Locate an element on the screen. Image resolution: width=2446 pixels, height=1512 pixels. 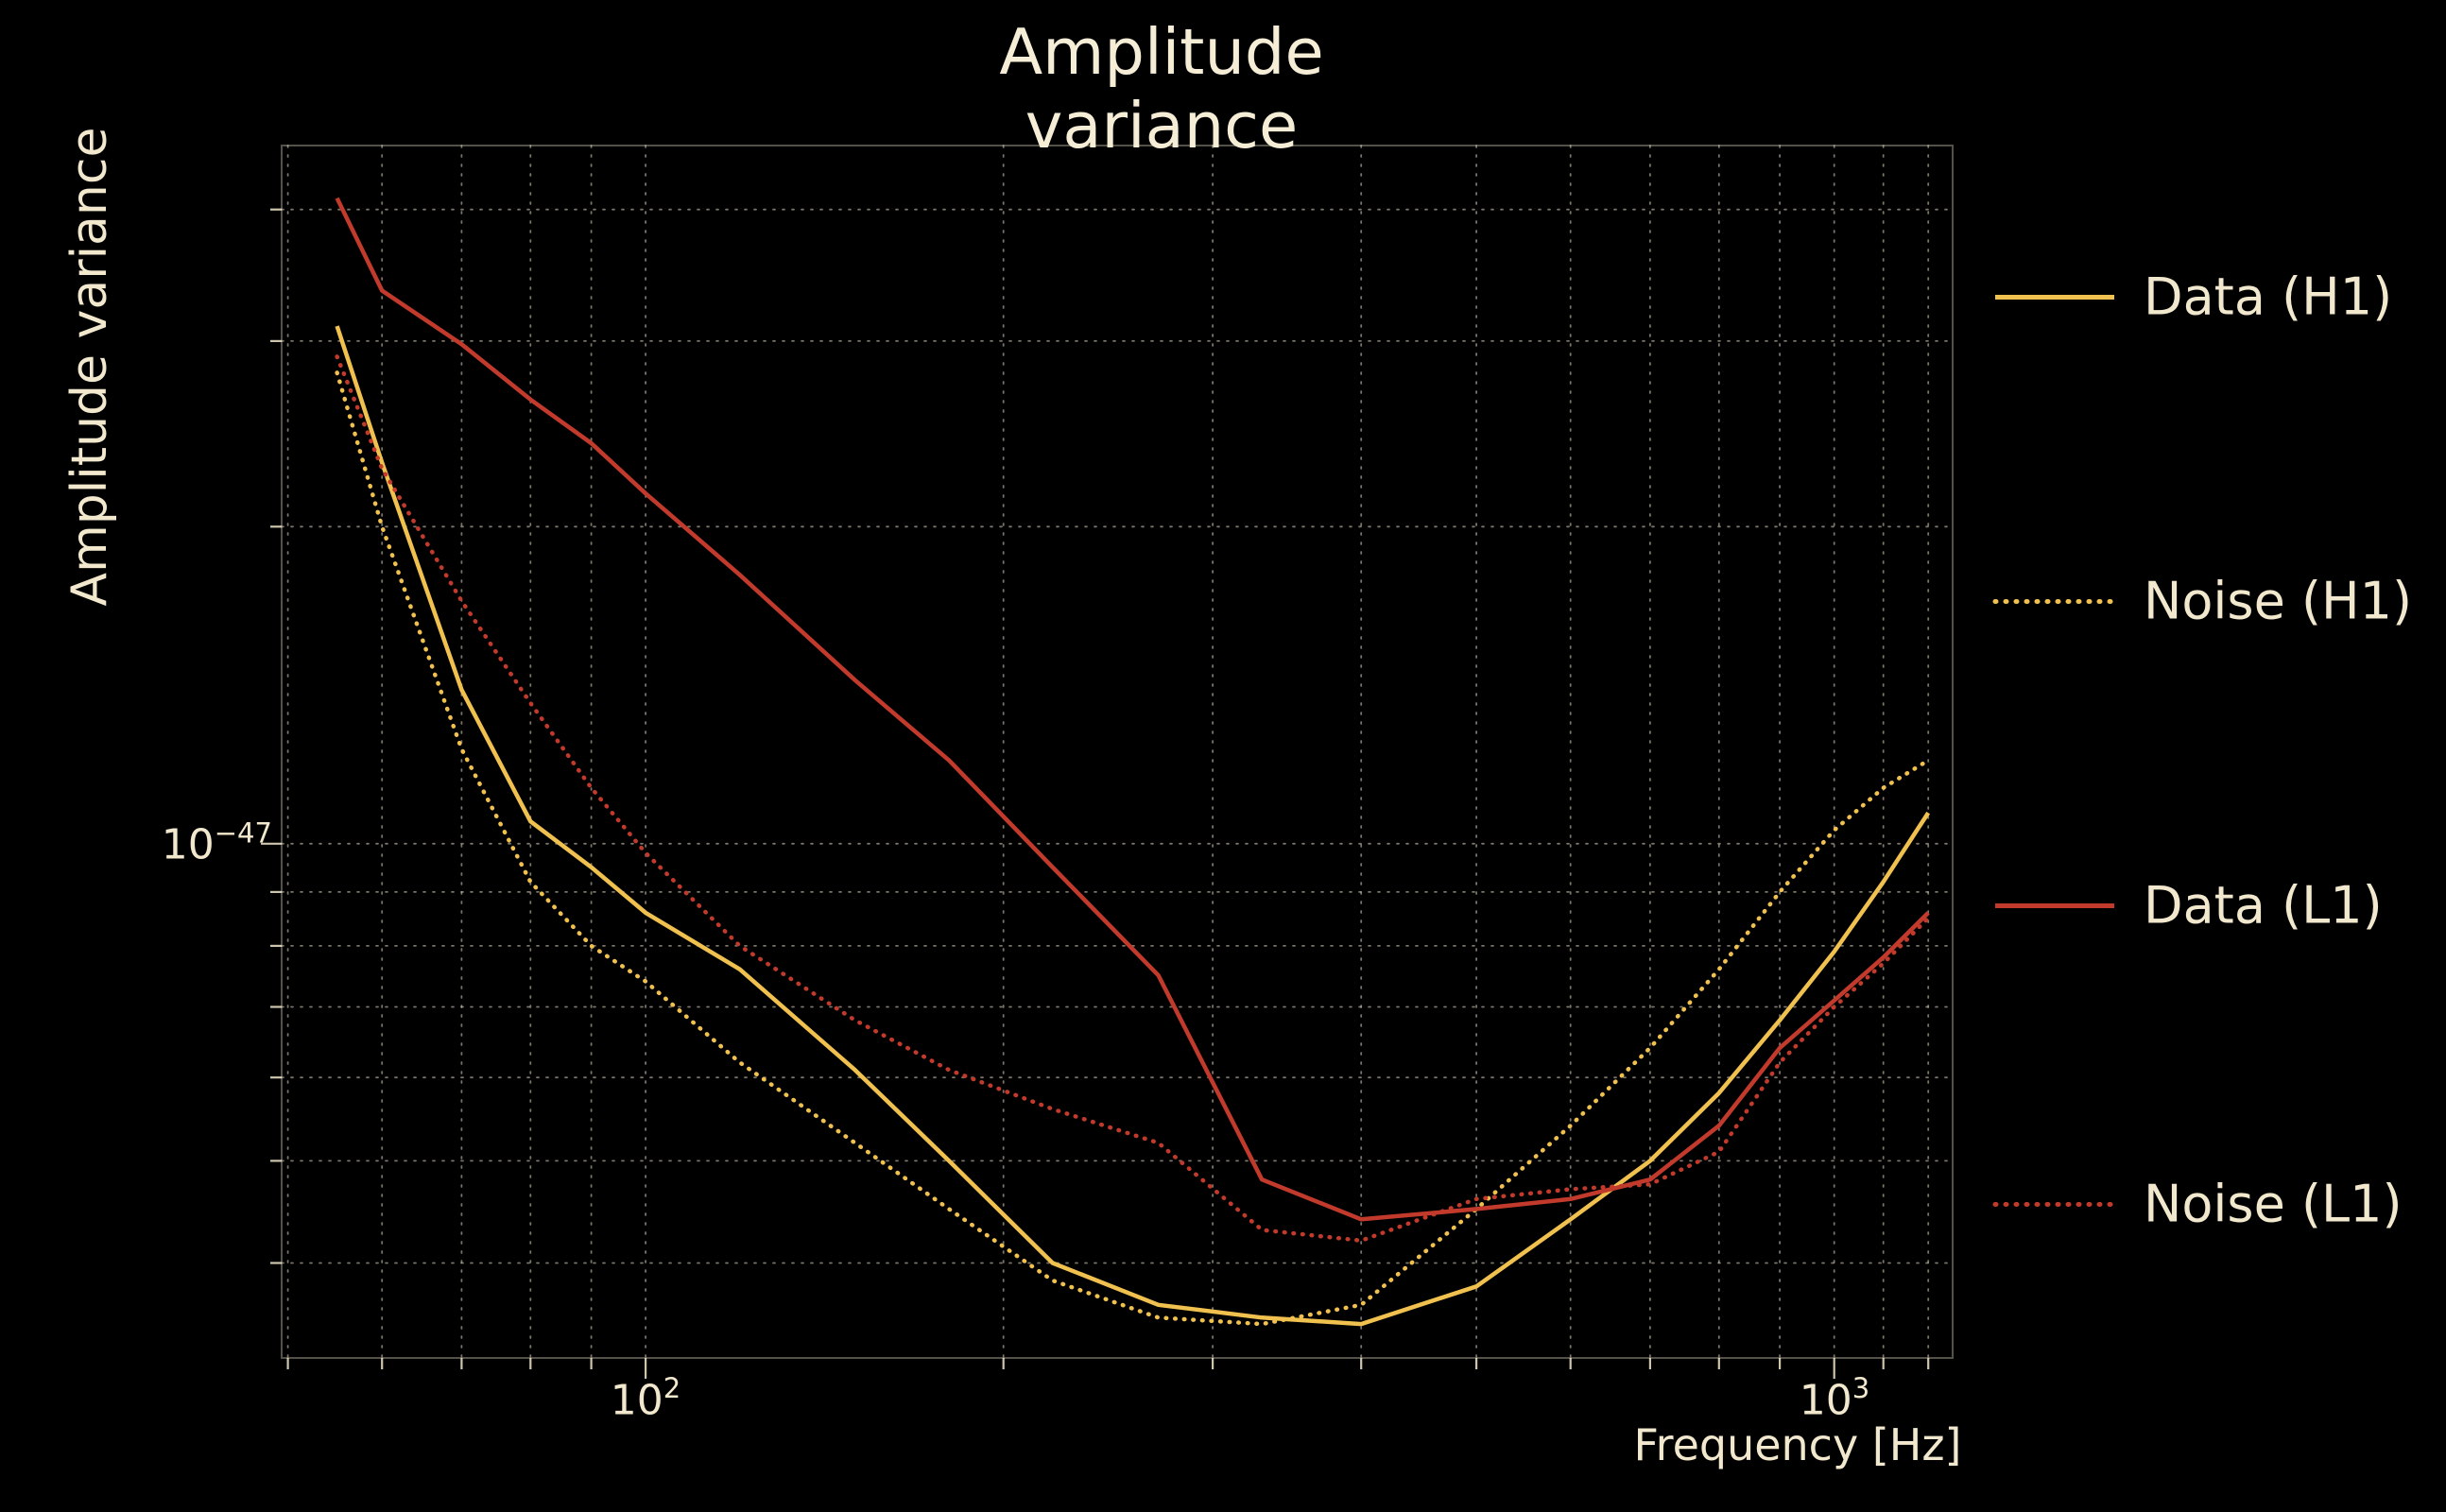
x-tick-label-100: 102 is located at coordinates (645, 1398).